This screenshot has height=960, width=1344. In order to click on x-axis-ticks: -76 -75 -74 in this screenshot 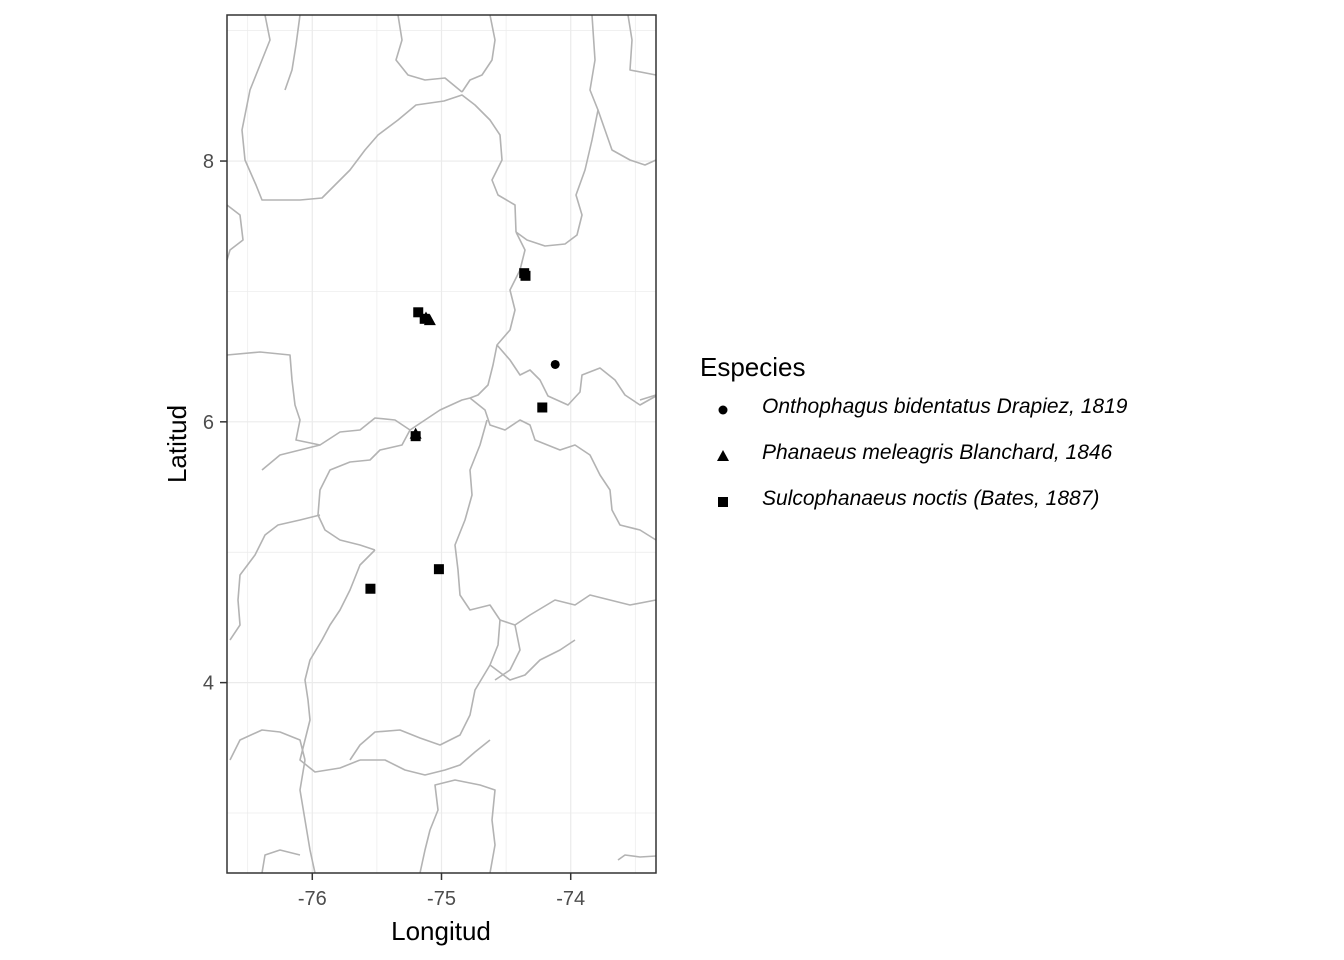, I will do `click(441, 891)`.